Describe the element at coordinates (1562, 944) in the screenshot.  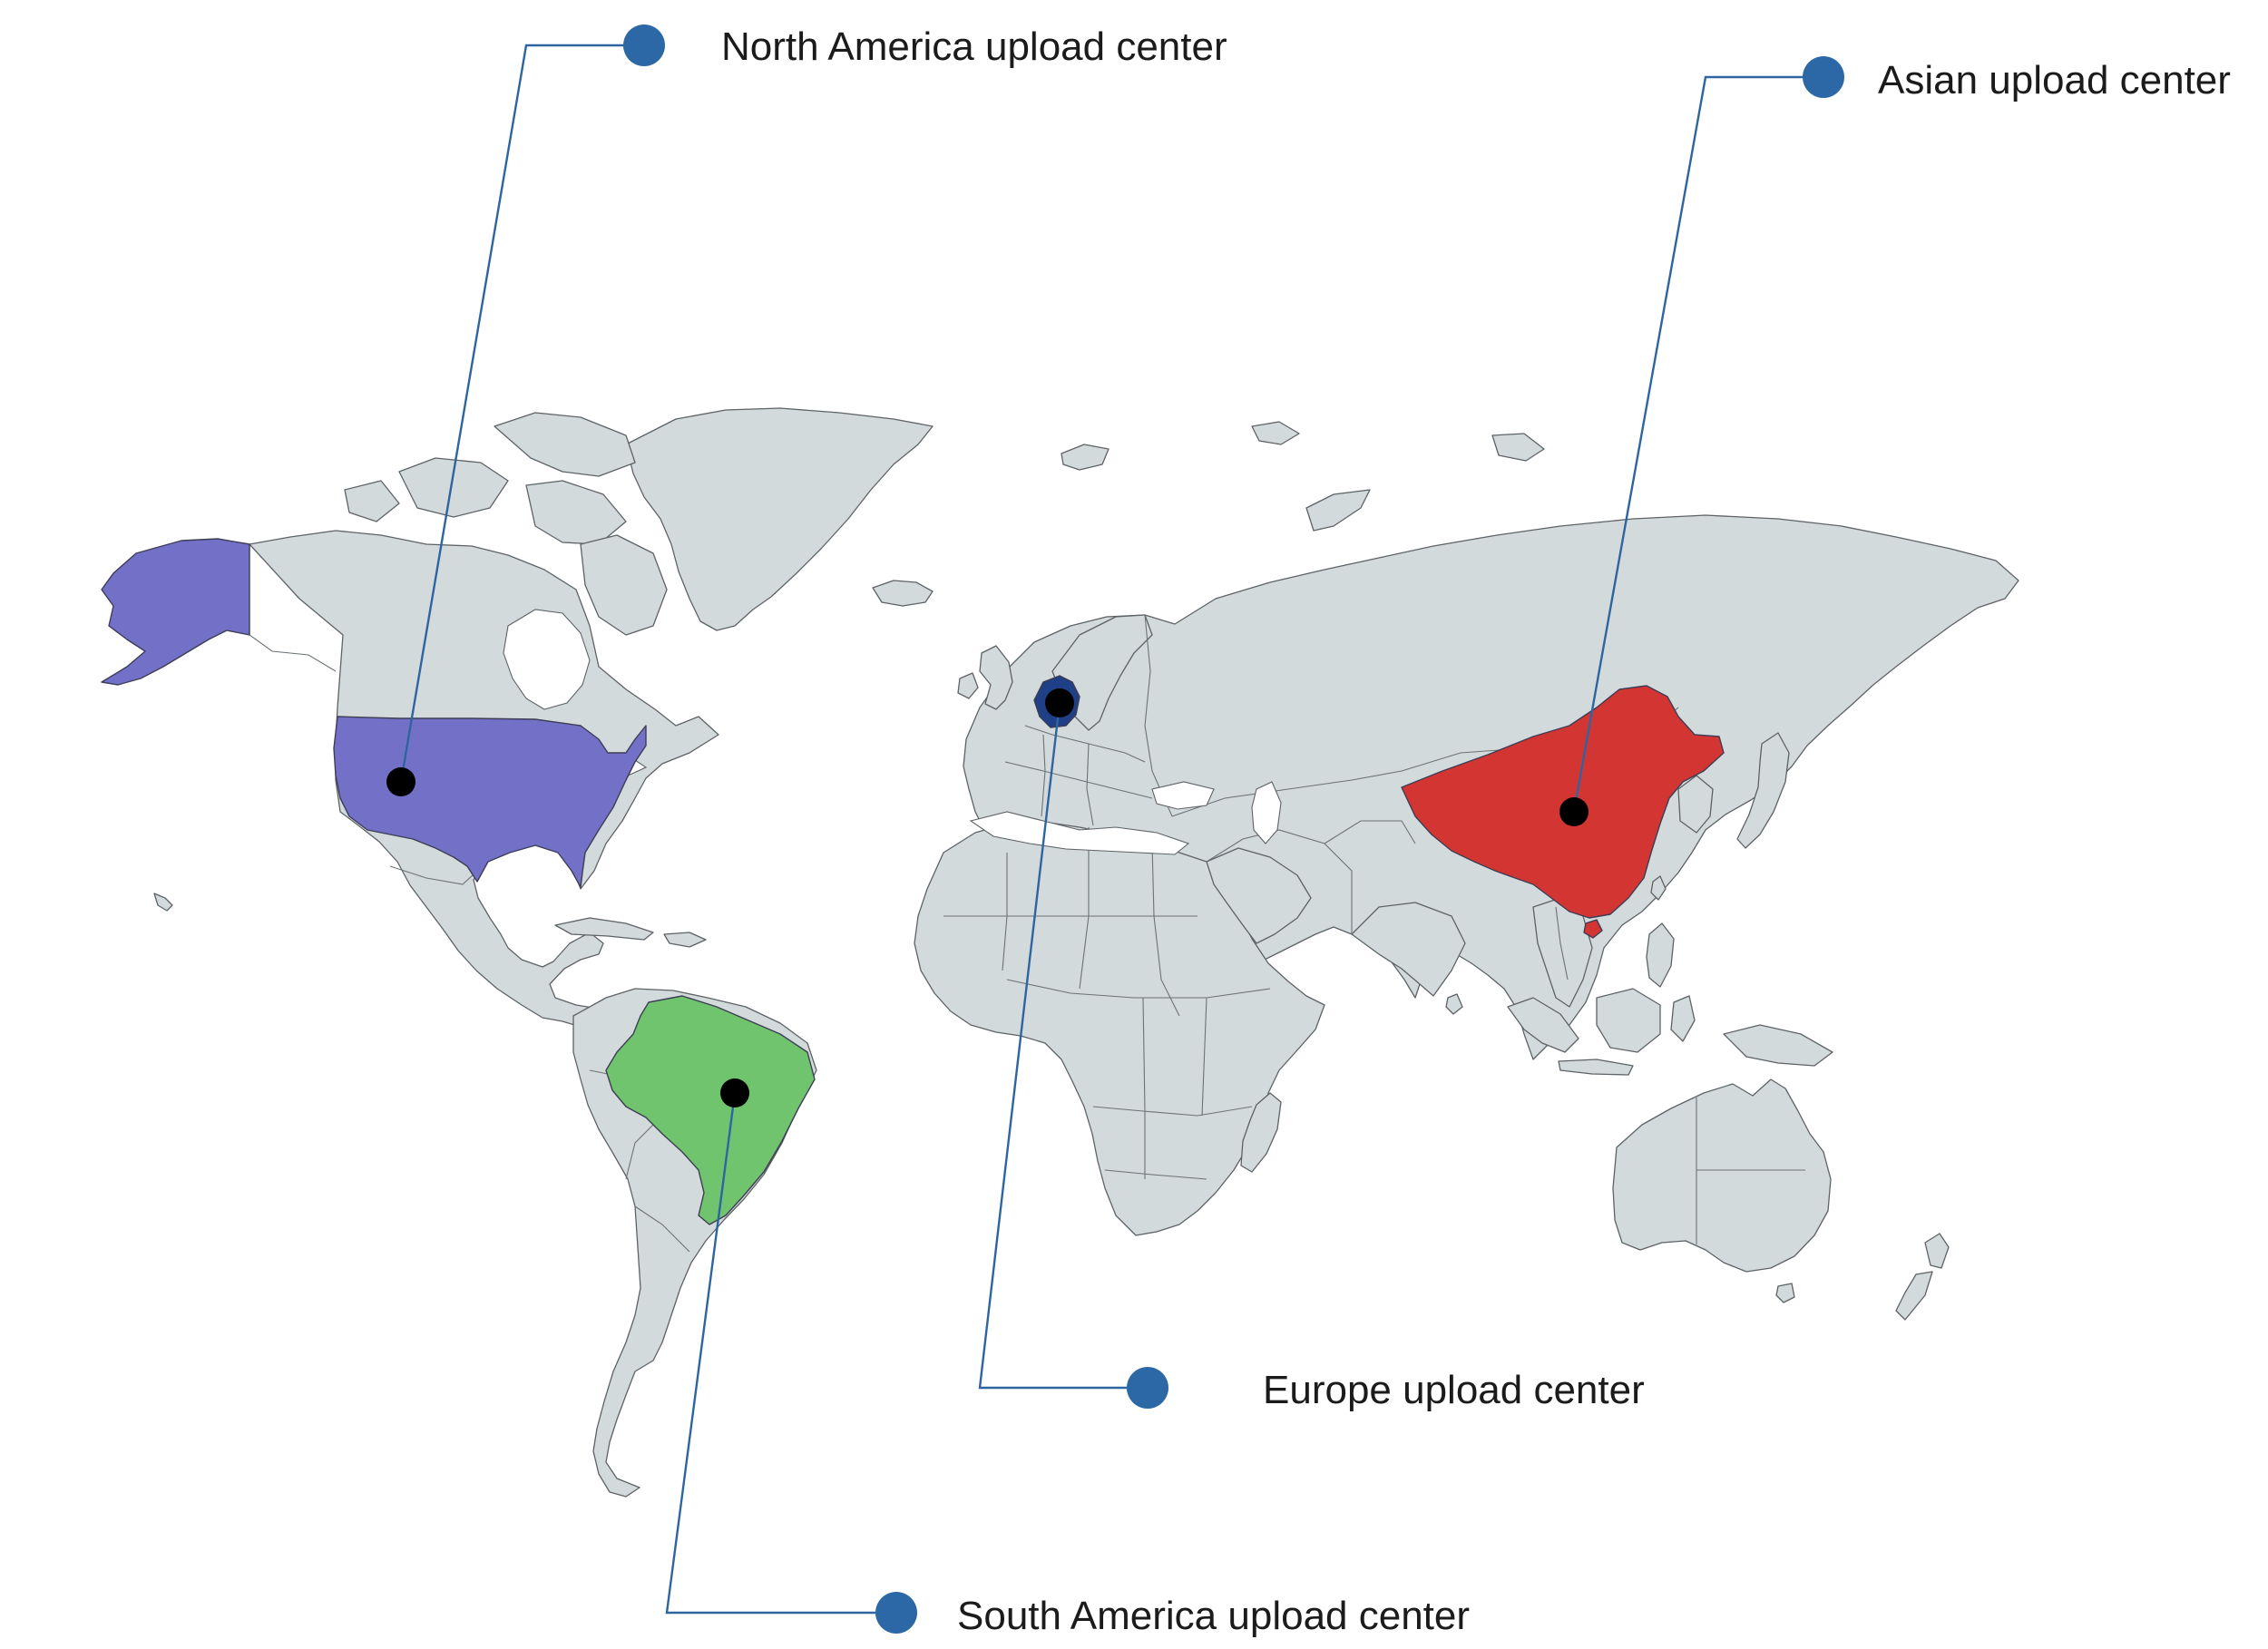
I see `indochina-border` at that location.